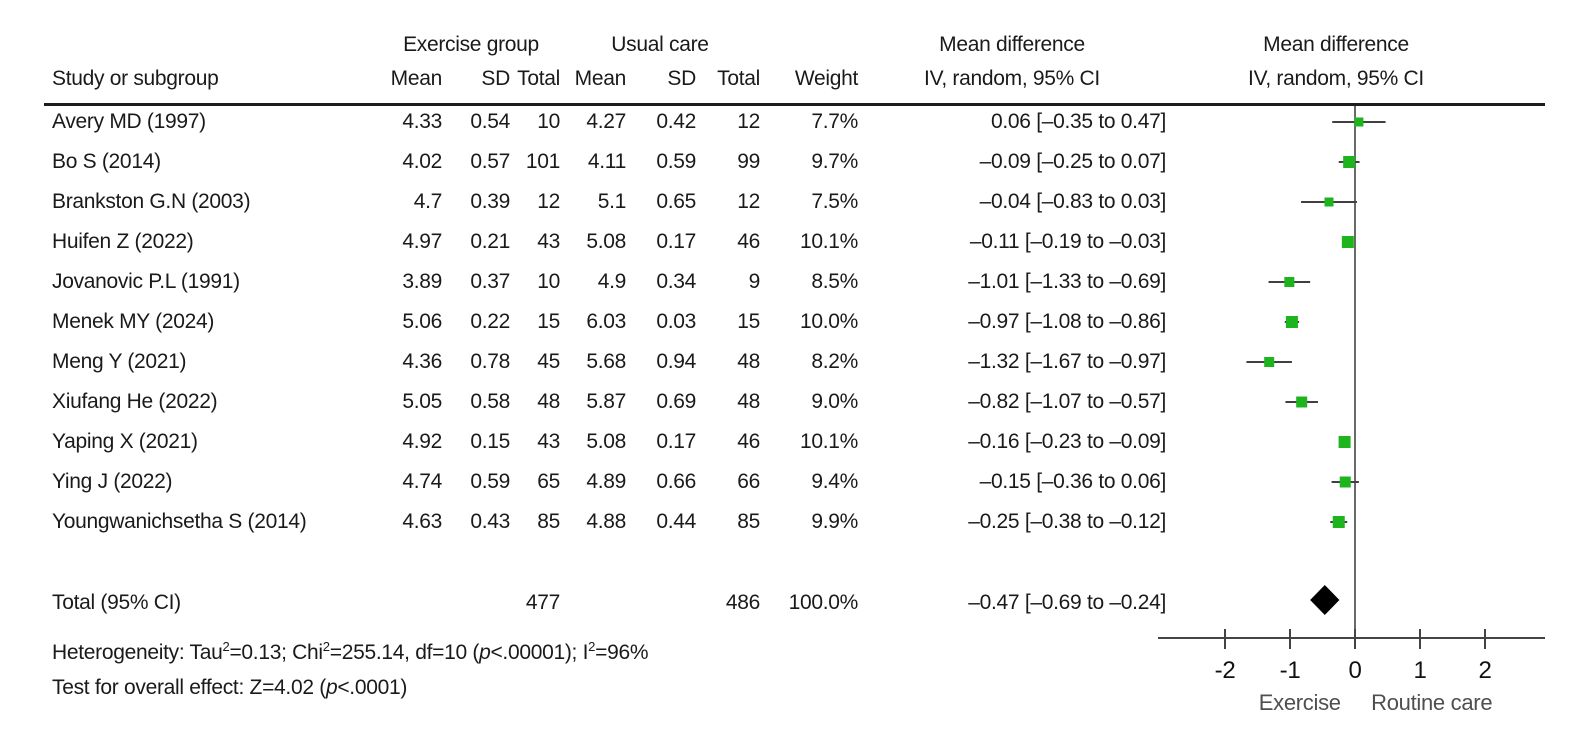 The height and width of the screenshot is (736, 1576). What do you see at coordinates (106, 161) in the screenshot?
I see `study-name: Bo S (2014)` at bounding box center [106, 161].